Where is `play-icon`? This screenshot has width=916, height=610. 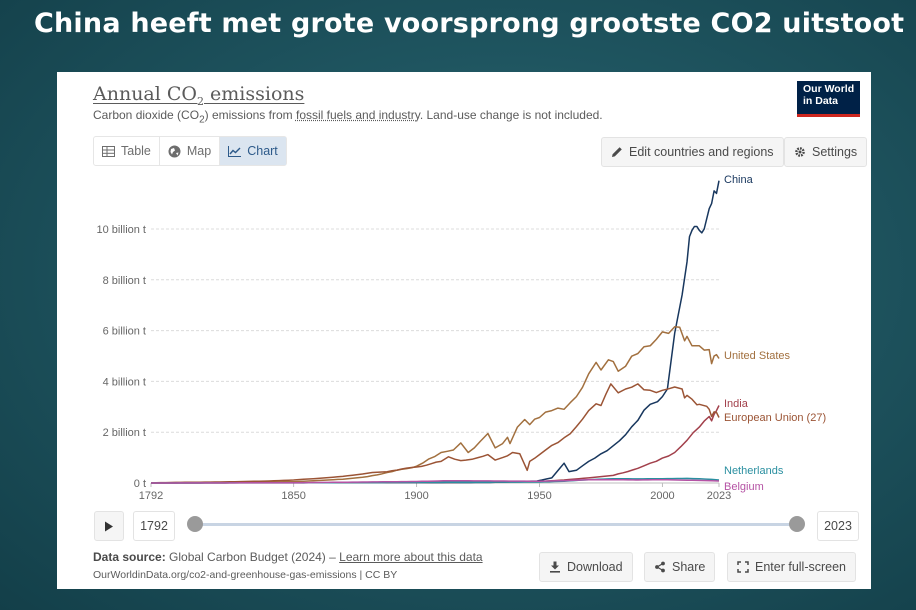
play-icon is located at coordinates (109, 526).